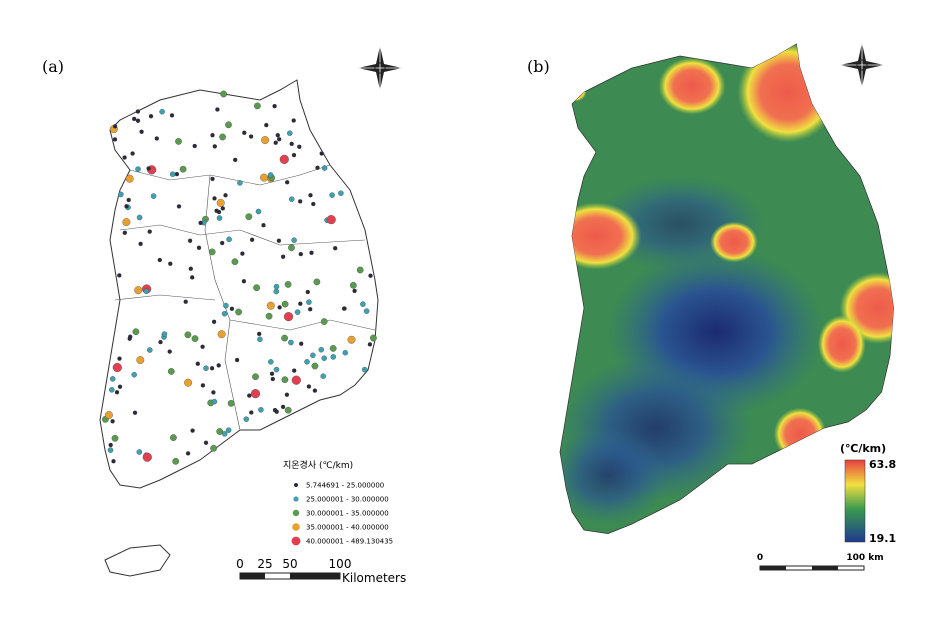 The width and height of the screenshot is (928, 625). I want to click on colorbar: (℃/km) 63.8 19.1, so click(868, 493).